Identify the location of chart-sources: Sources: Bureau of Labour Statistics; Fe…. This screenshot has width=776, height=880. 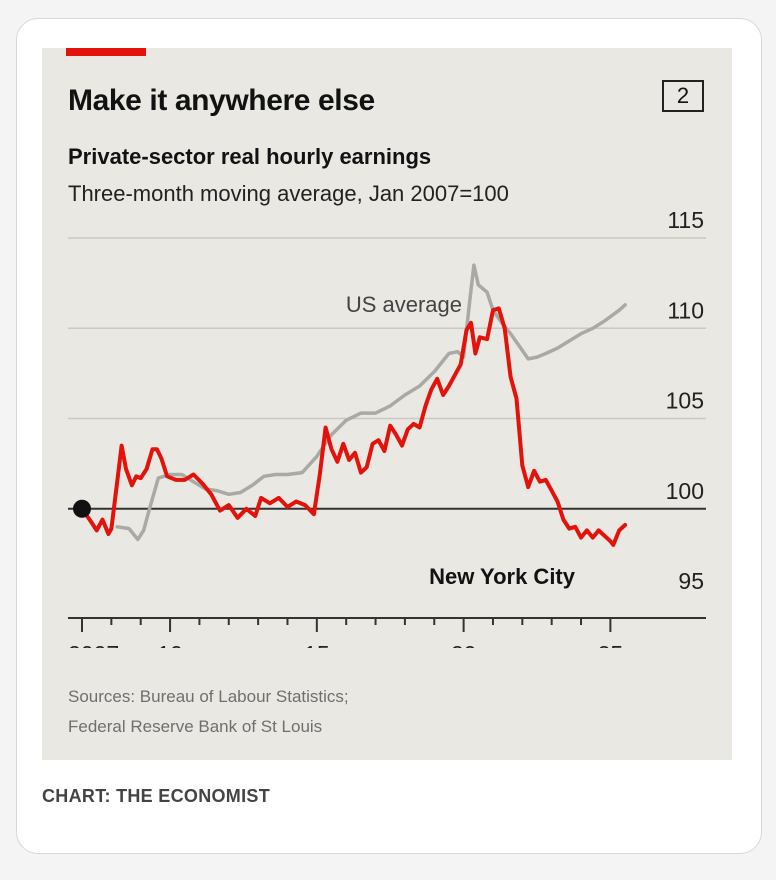
(208, 712).